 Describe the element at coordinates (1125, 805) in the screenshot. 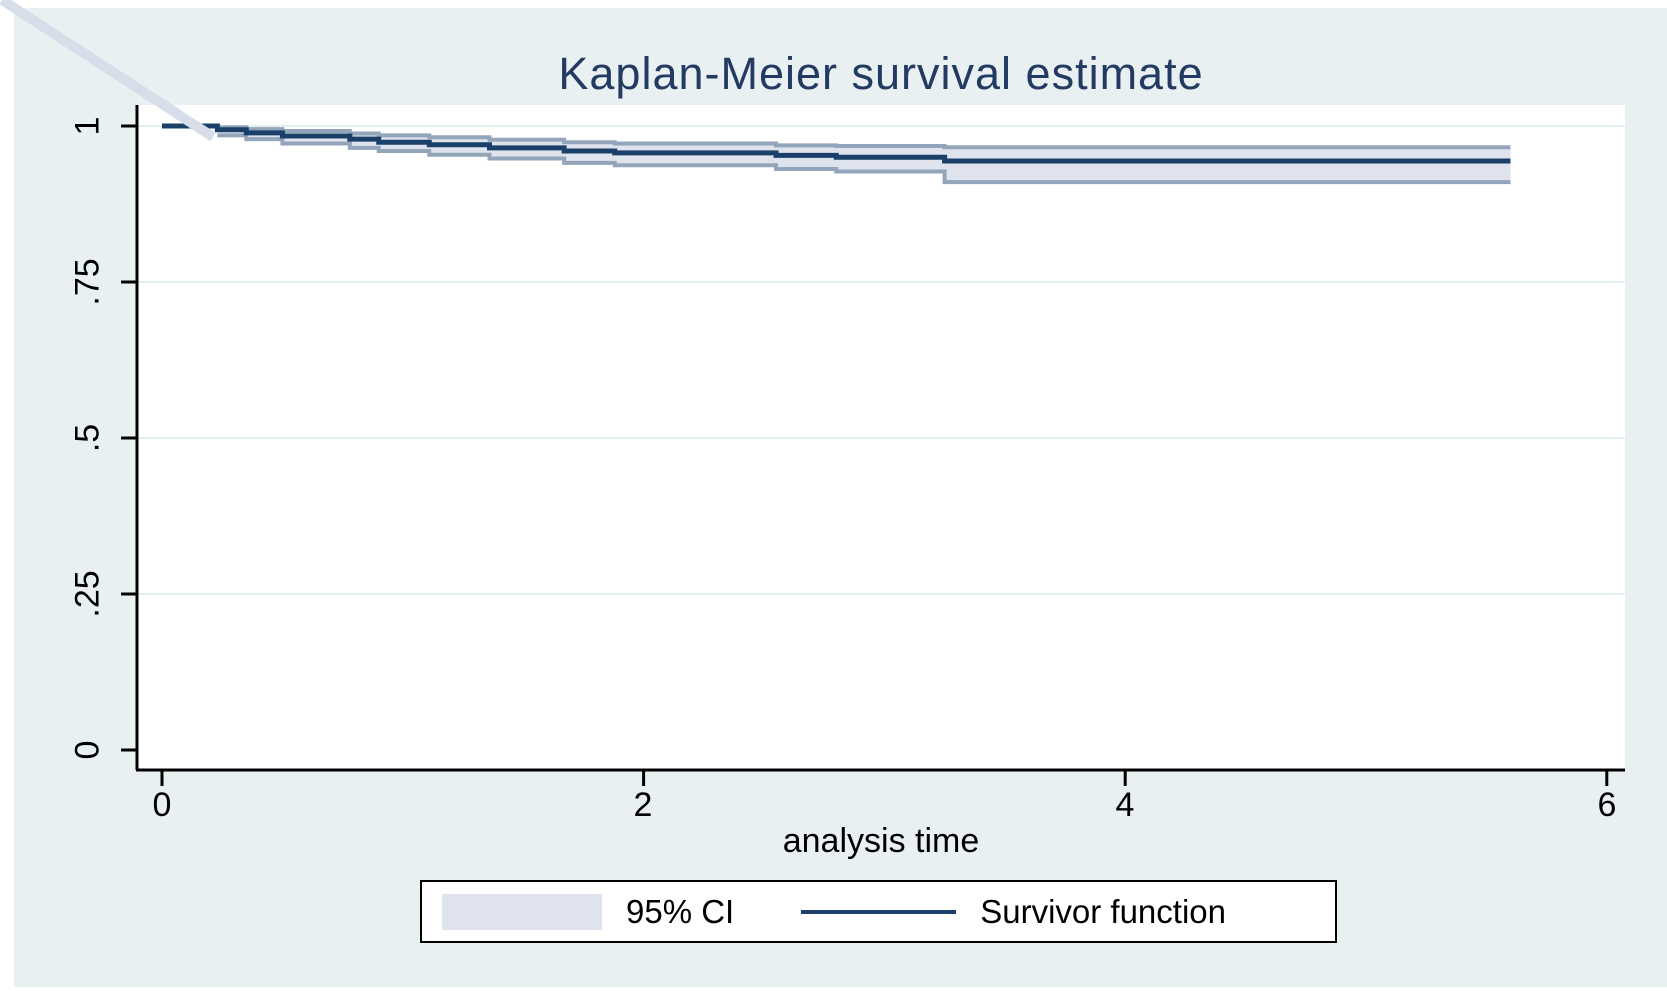

I see `x-tick-label: 4` at that location.